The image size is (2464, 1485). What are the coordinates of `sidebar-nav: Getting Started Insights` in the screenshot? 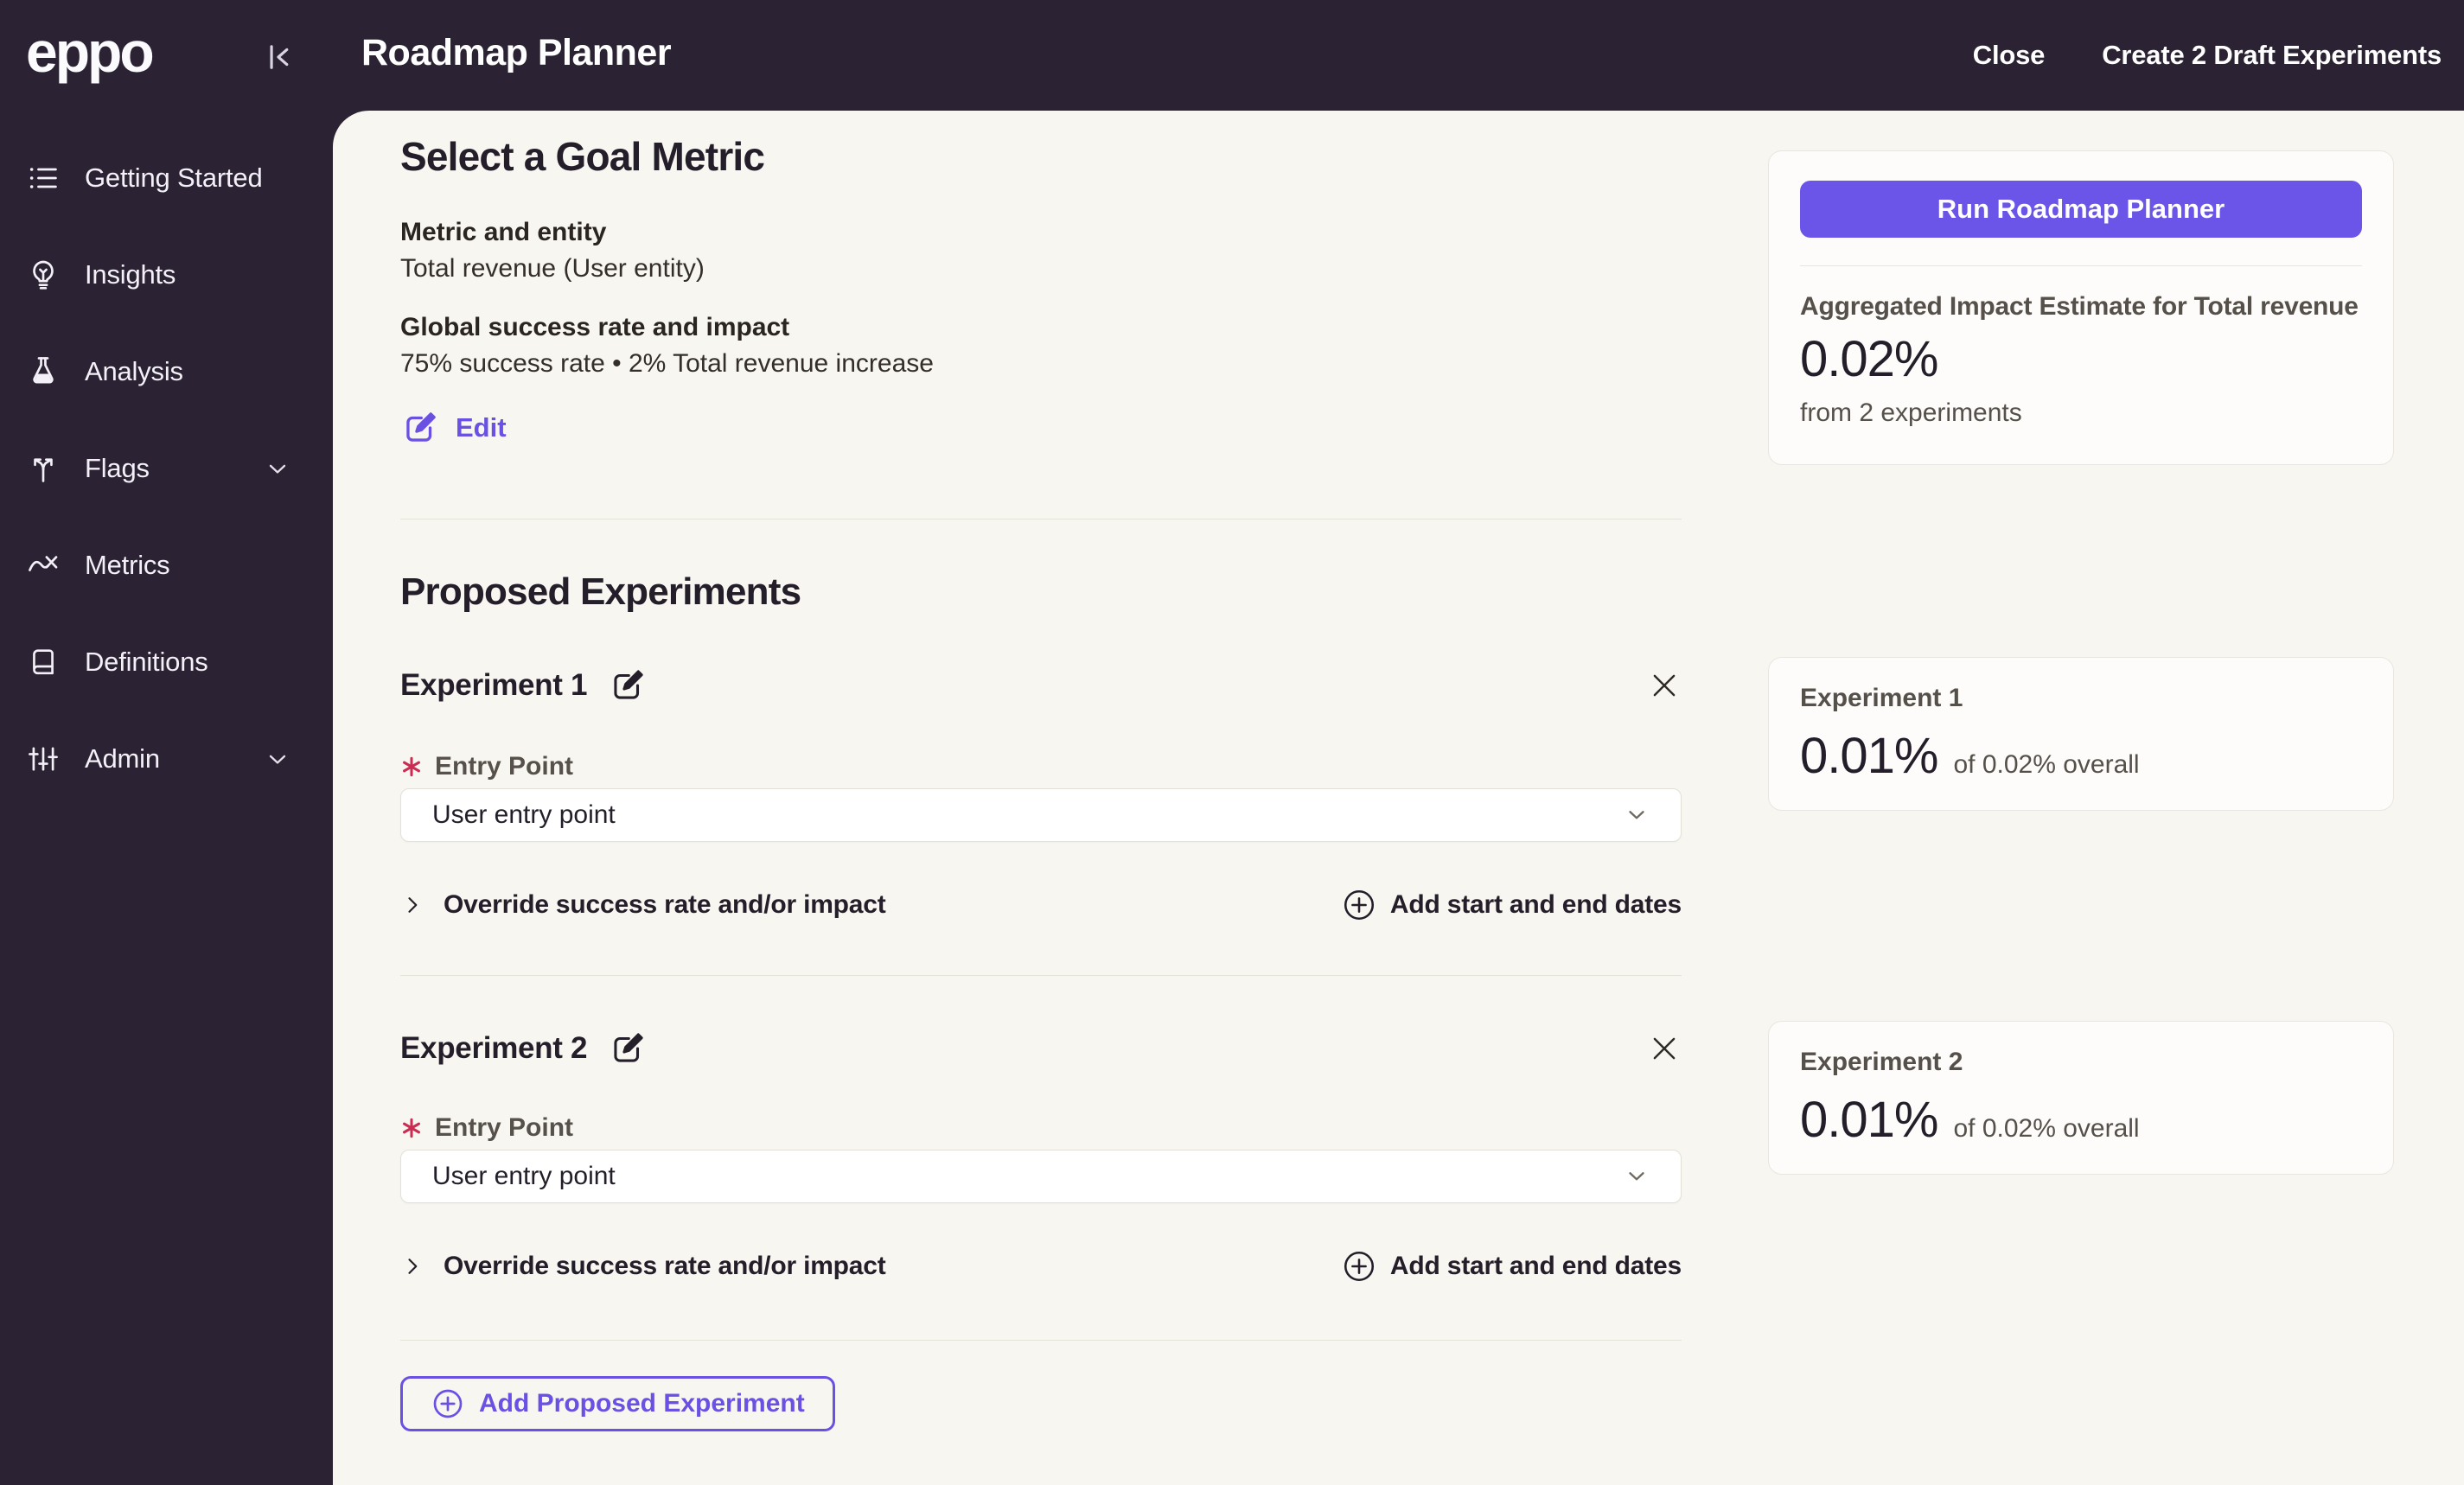 It's located at (166, 468).